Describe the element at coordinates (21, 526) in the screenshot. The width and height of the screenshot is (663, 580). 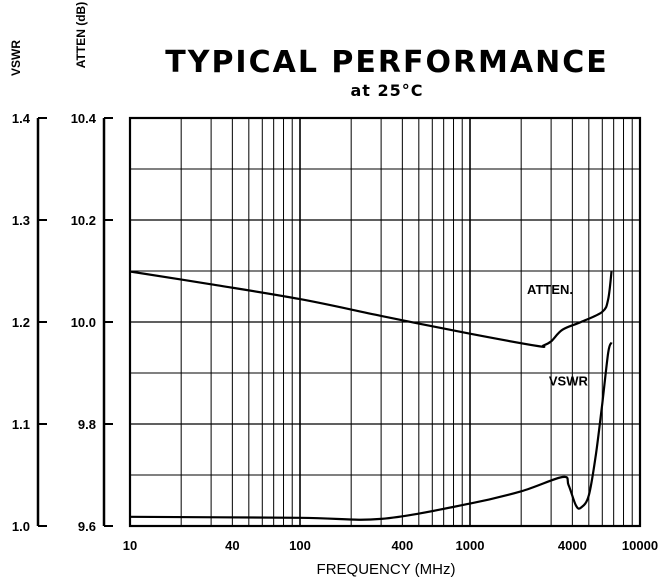
I see `vswr-tick-label: 1.0` at that location.